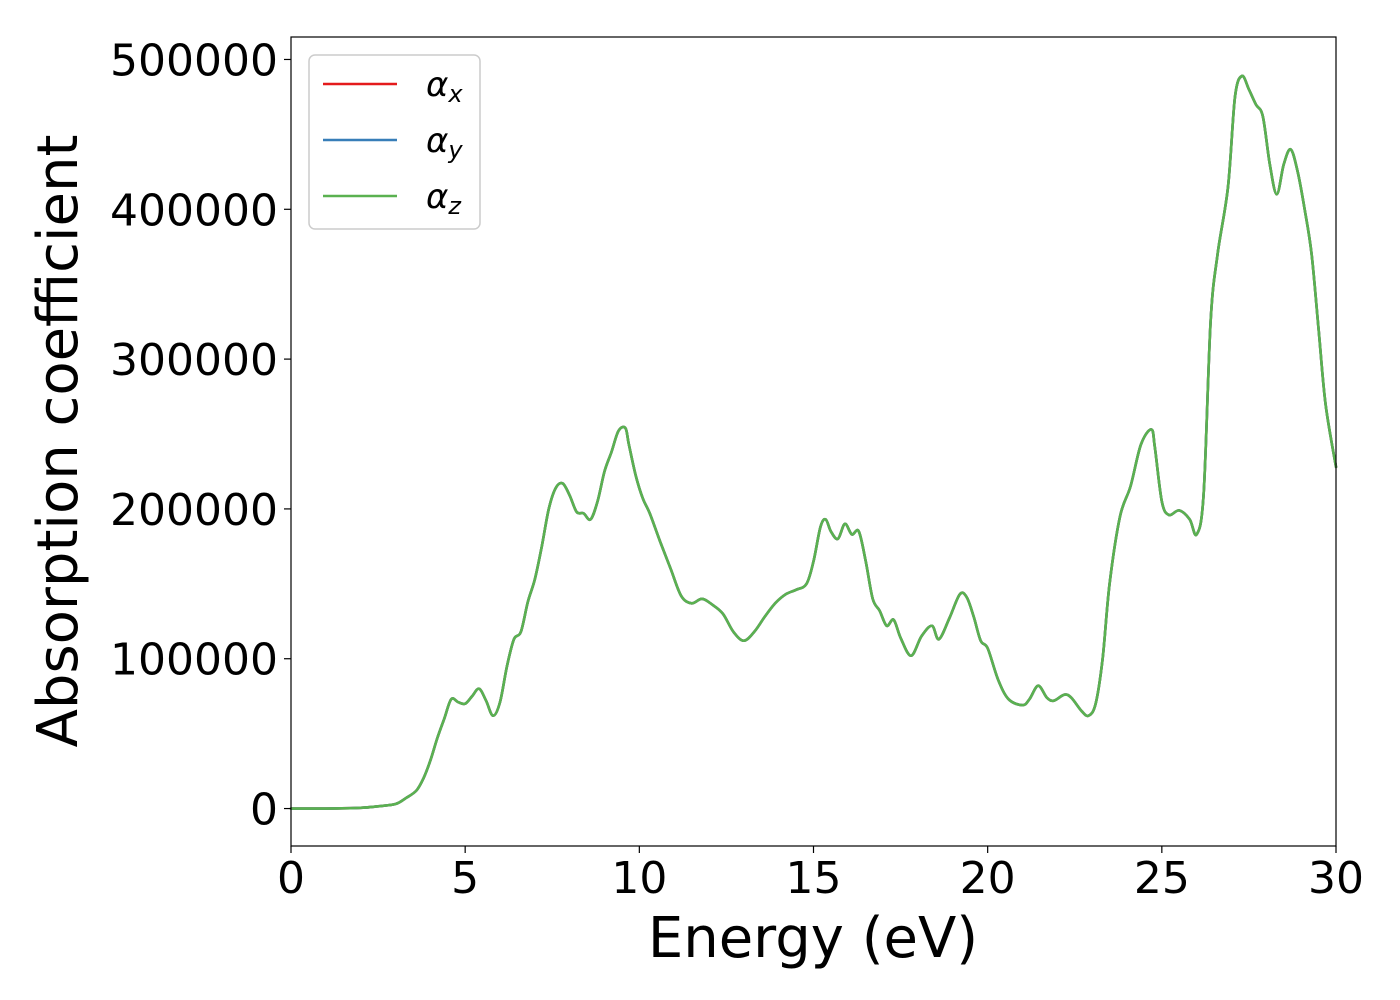 The image size is (1400, 1000). What do you see at coordinates (455, 150) in the screenshot?
I see `legend-subscript: y` at bounding box center [455, 150].